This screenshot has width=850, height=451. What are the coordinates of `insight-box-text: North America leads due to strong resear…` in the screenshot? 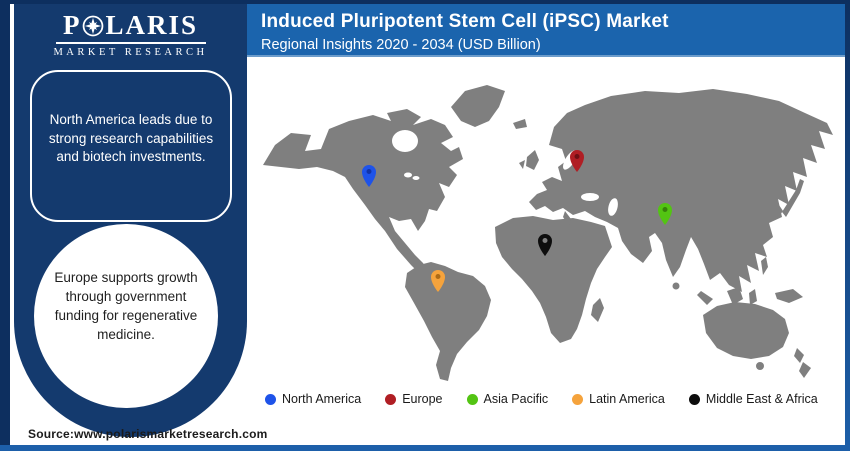 It's located at (131, 138).